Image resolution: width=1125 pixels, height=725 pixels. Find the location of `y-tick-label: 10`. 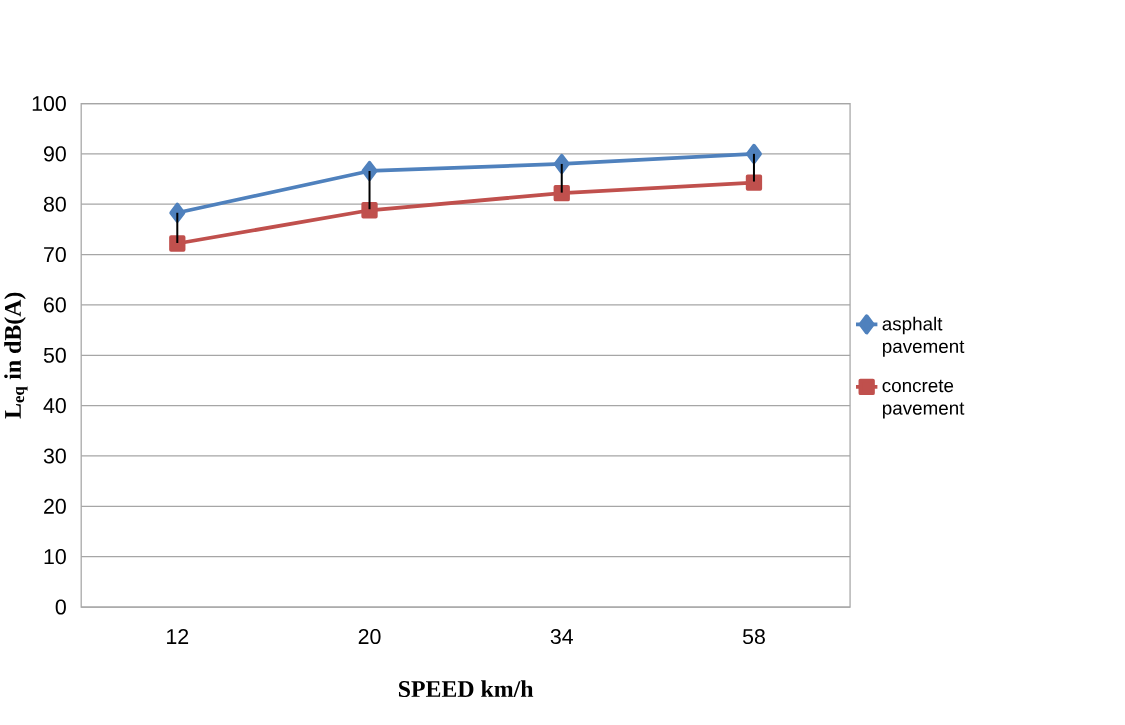

y-tick-label: 10 is located at coordinates (55, 557).